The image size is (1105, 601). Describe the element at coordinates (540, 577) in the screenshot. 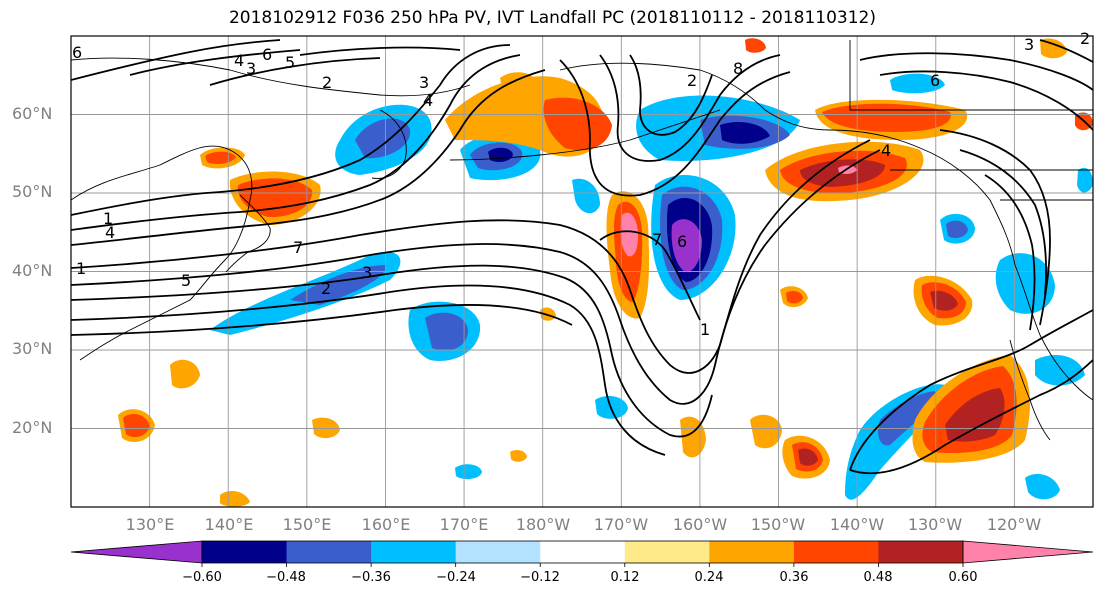

I see `colorbar-tick-label: −0.12` at that location.